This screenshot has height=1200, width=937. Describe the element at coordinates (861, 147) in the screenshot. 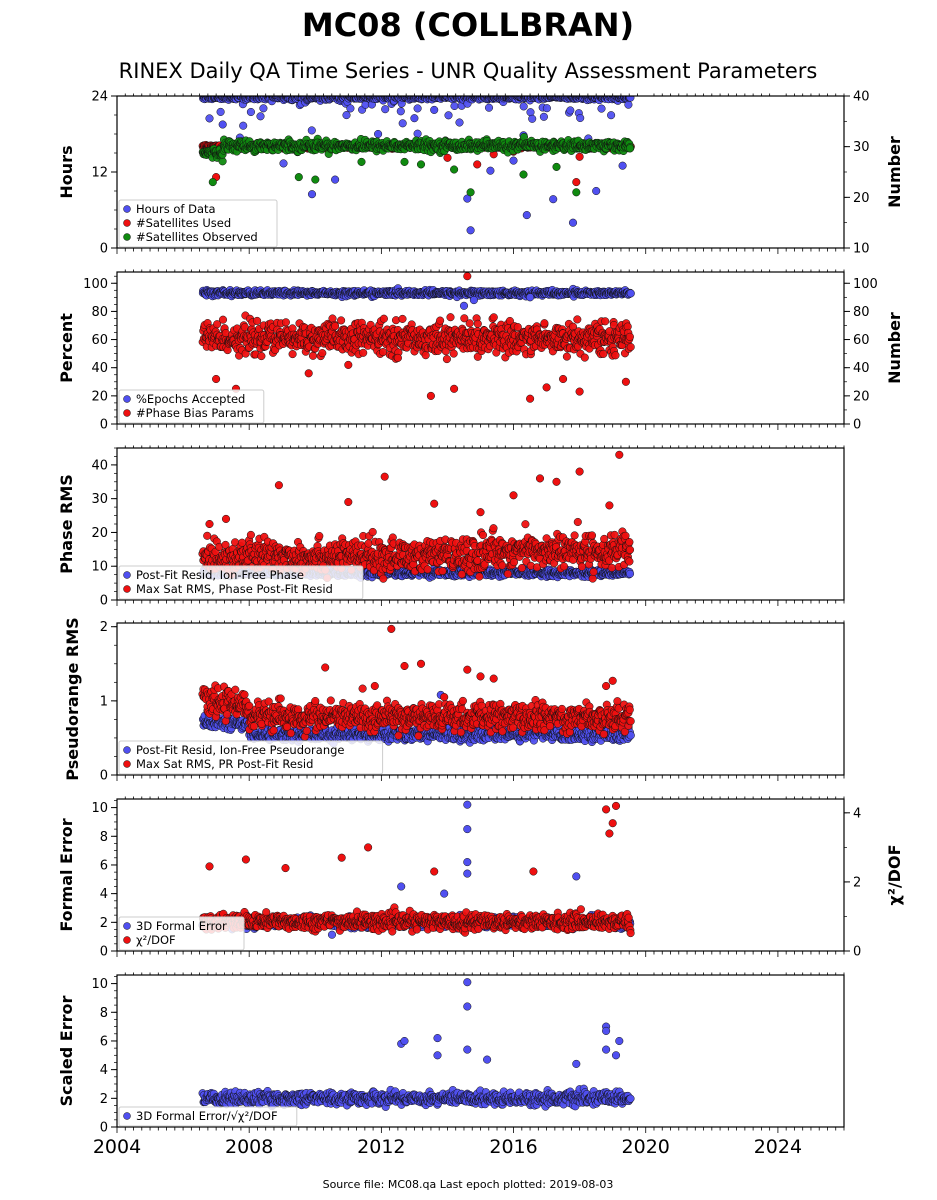

I see `y-tick-label-right: 30` at that location.